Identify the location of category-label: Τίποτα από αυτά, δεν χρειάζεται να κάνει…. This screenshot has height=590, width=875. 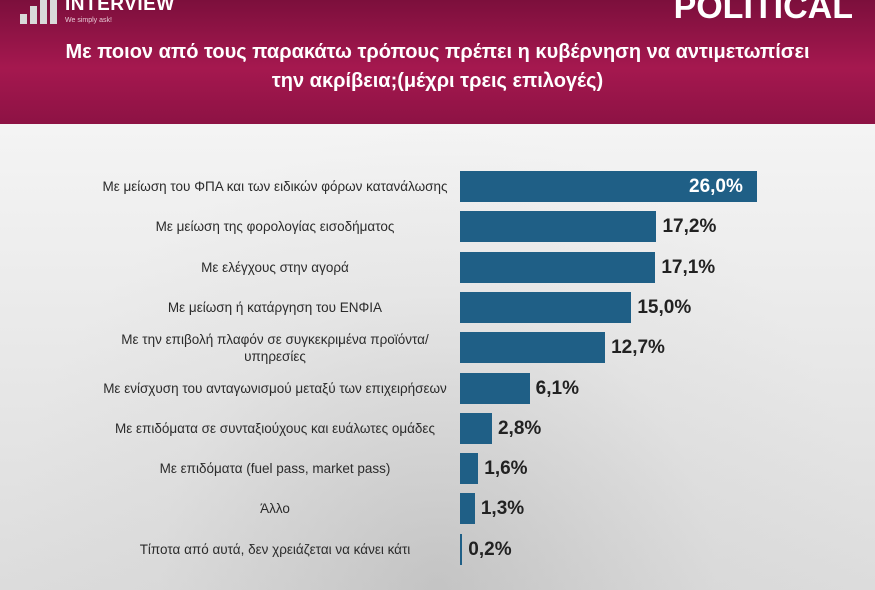
(275, 549).